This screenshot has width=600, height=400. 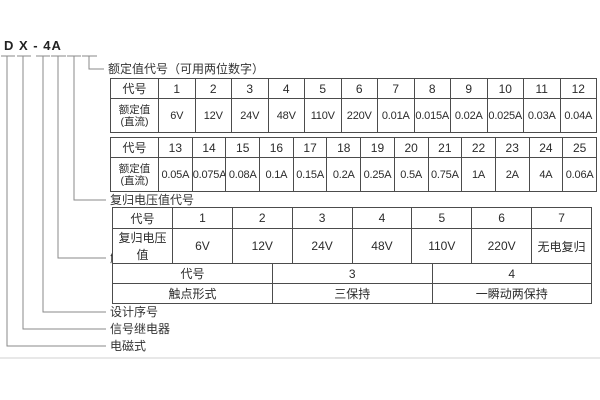 I want to click on value-cell: 0.25A, so click(x=377, y=174).